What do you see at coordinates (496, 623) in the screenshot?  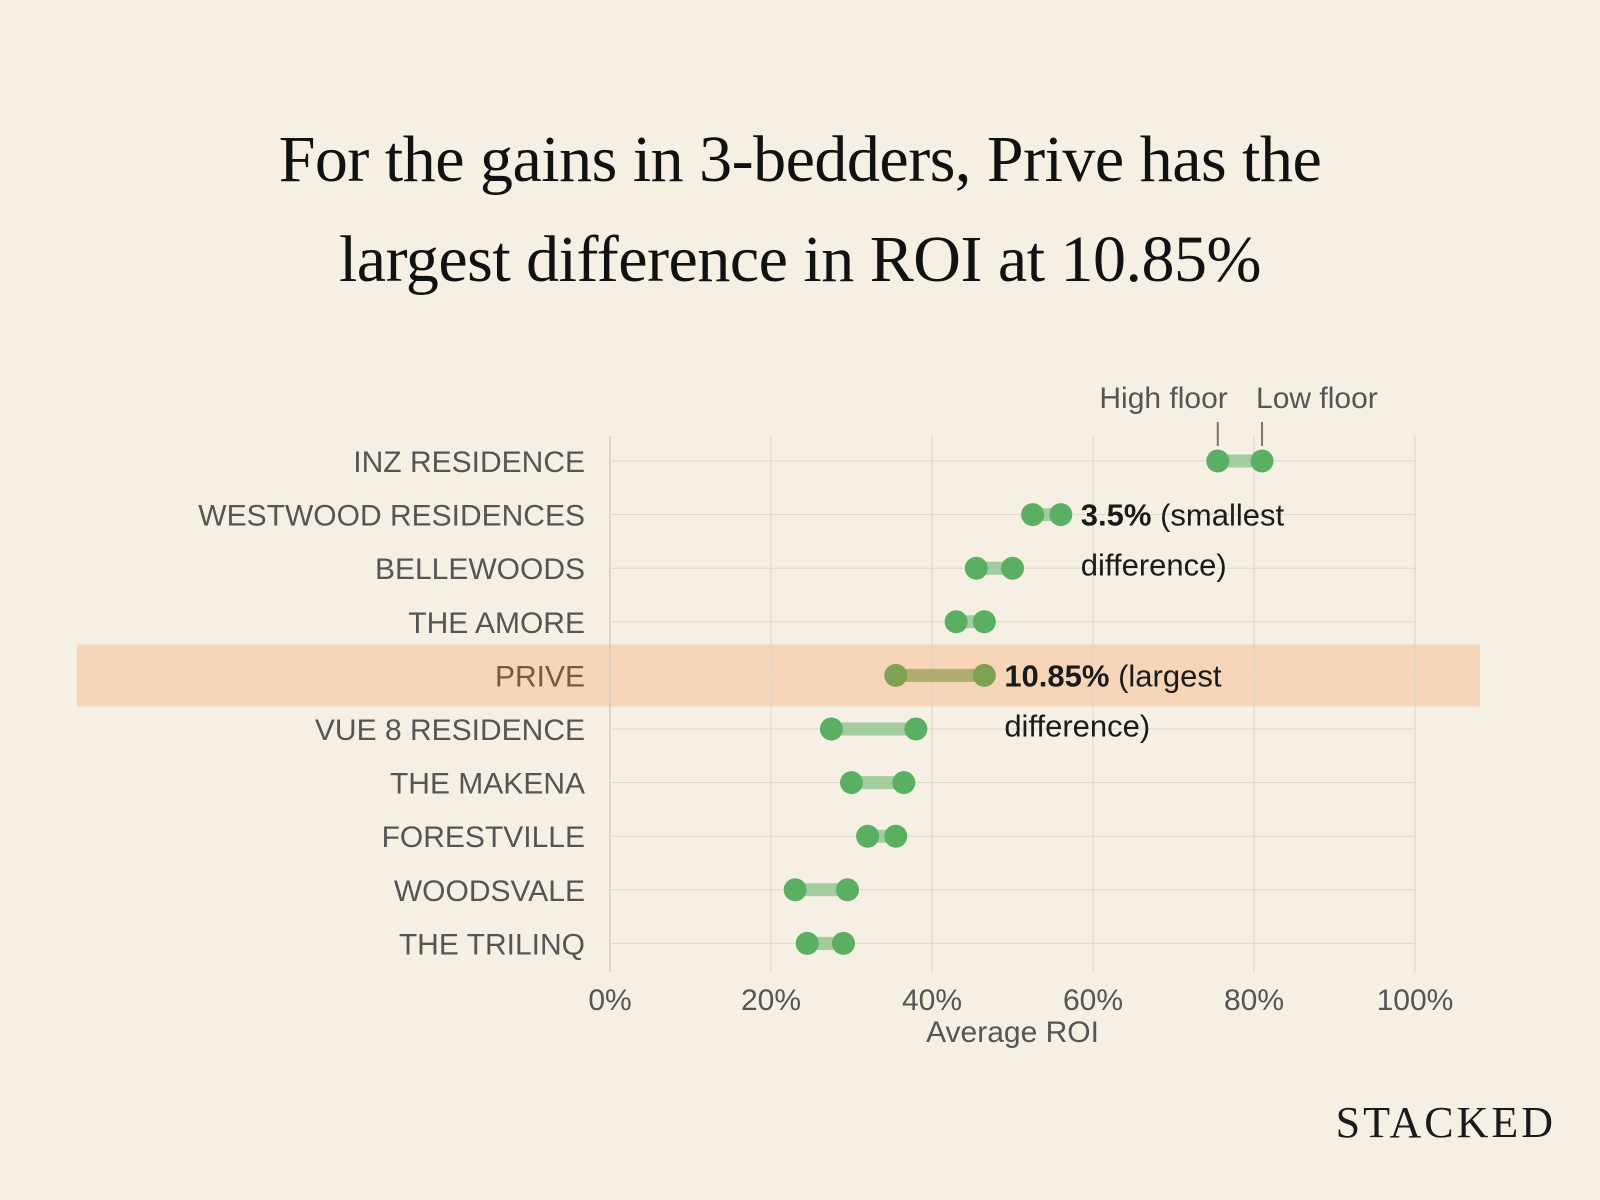 I see `category-label: THE AMORE` at bounding box center [496, 623].